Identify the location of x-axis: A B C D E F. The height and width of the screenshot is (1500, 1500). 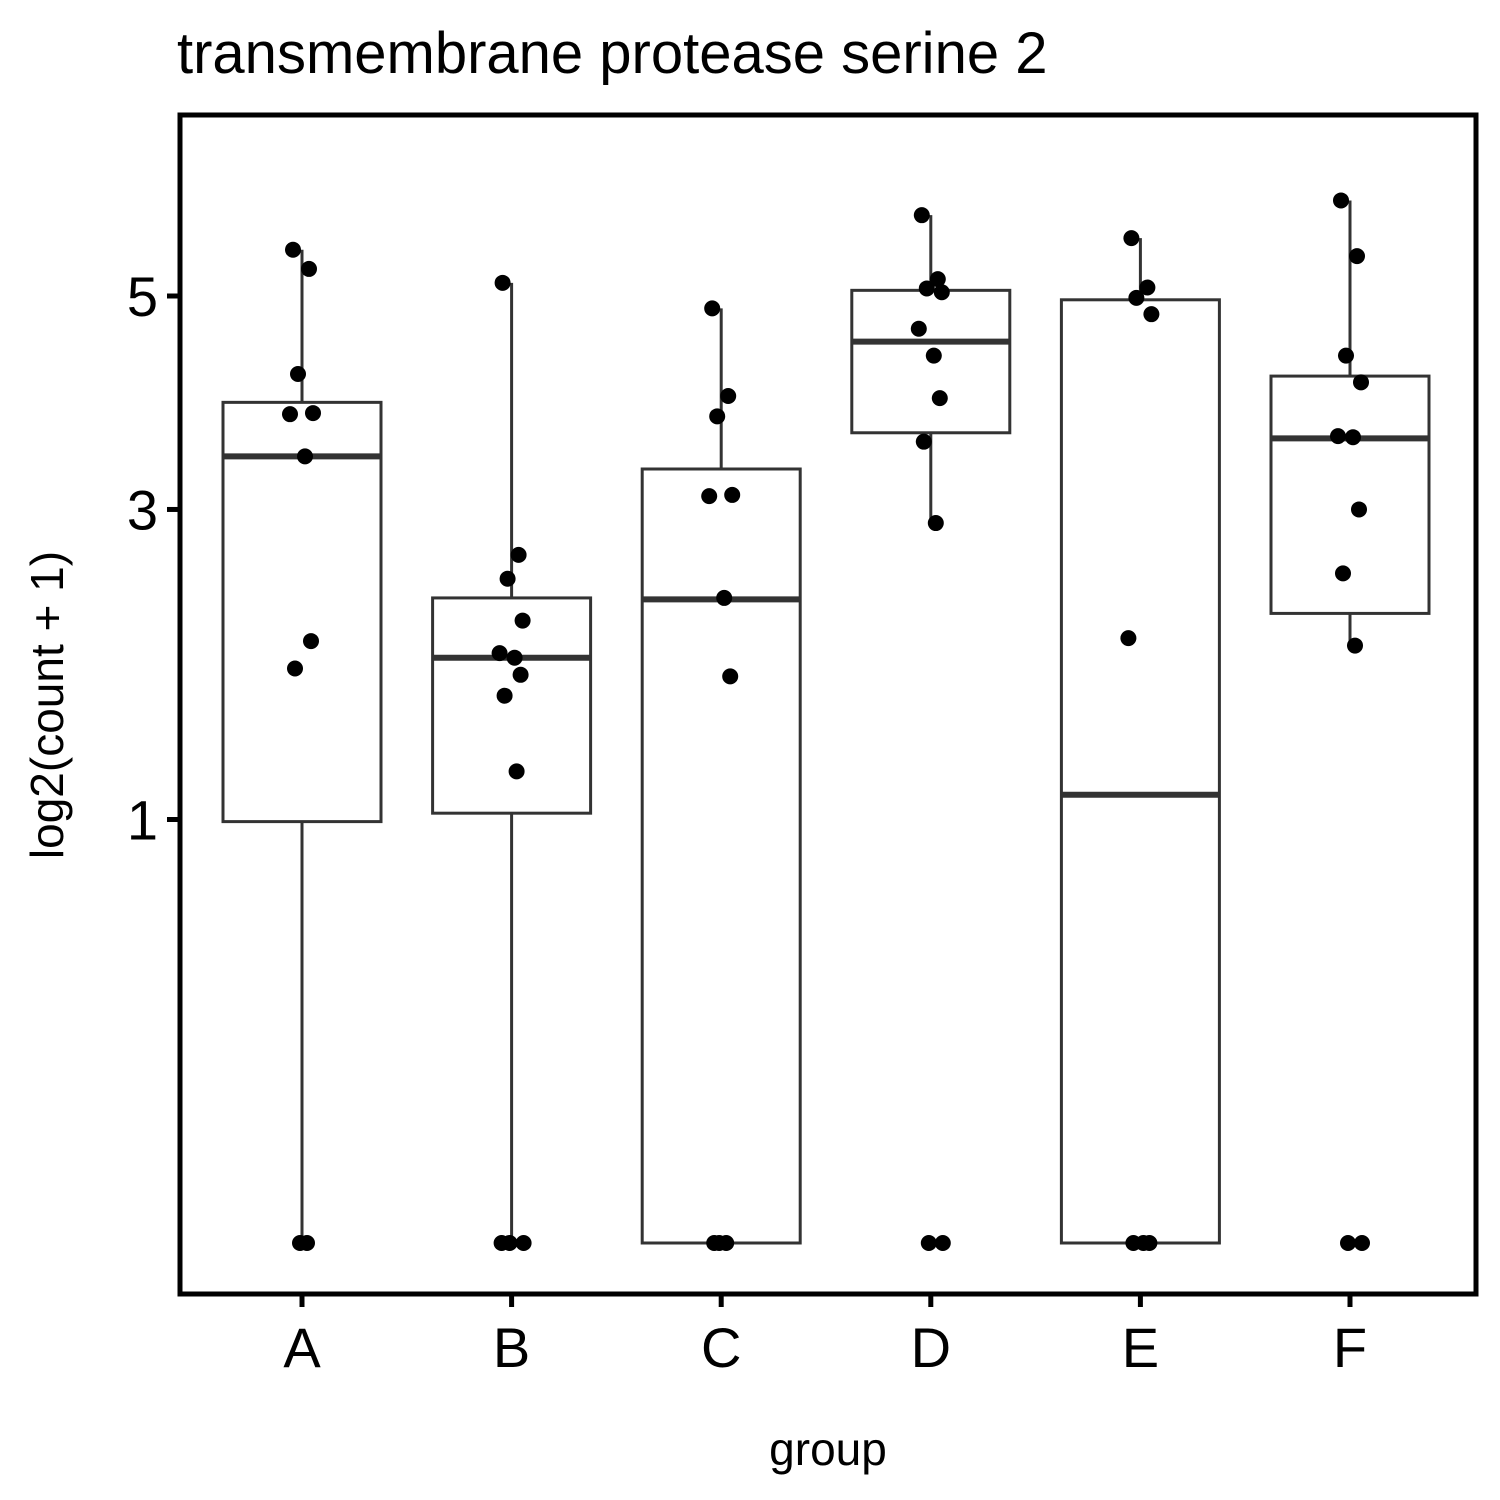
(825, 1336).